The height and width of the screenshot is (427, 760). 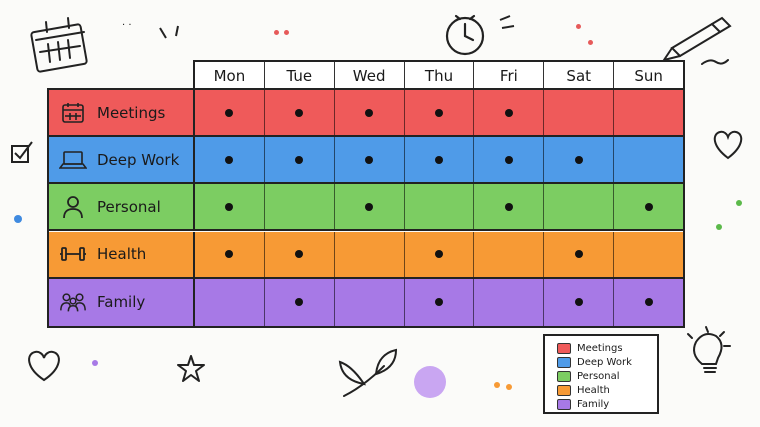 I want to click on legend-label: Health, so click(x=593, y=390).